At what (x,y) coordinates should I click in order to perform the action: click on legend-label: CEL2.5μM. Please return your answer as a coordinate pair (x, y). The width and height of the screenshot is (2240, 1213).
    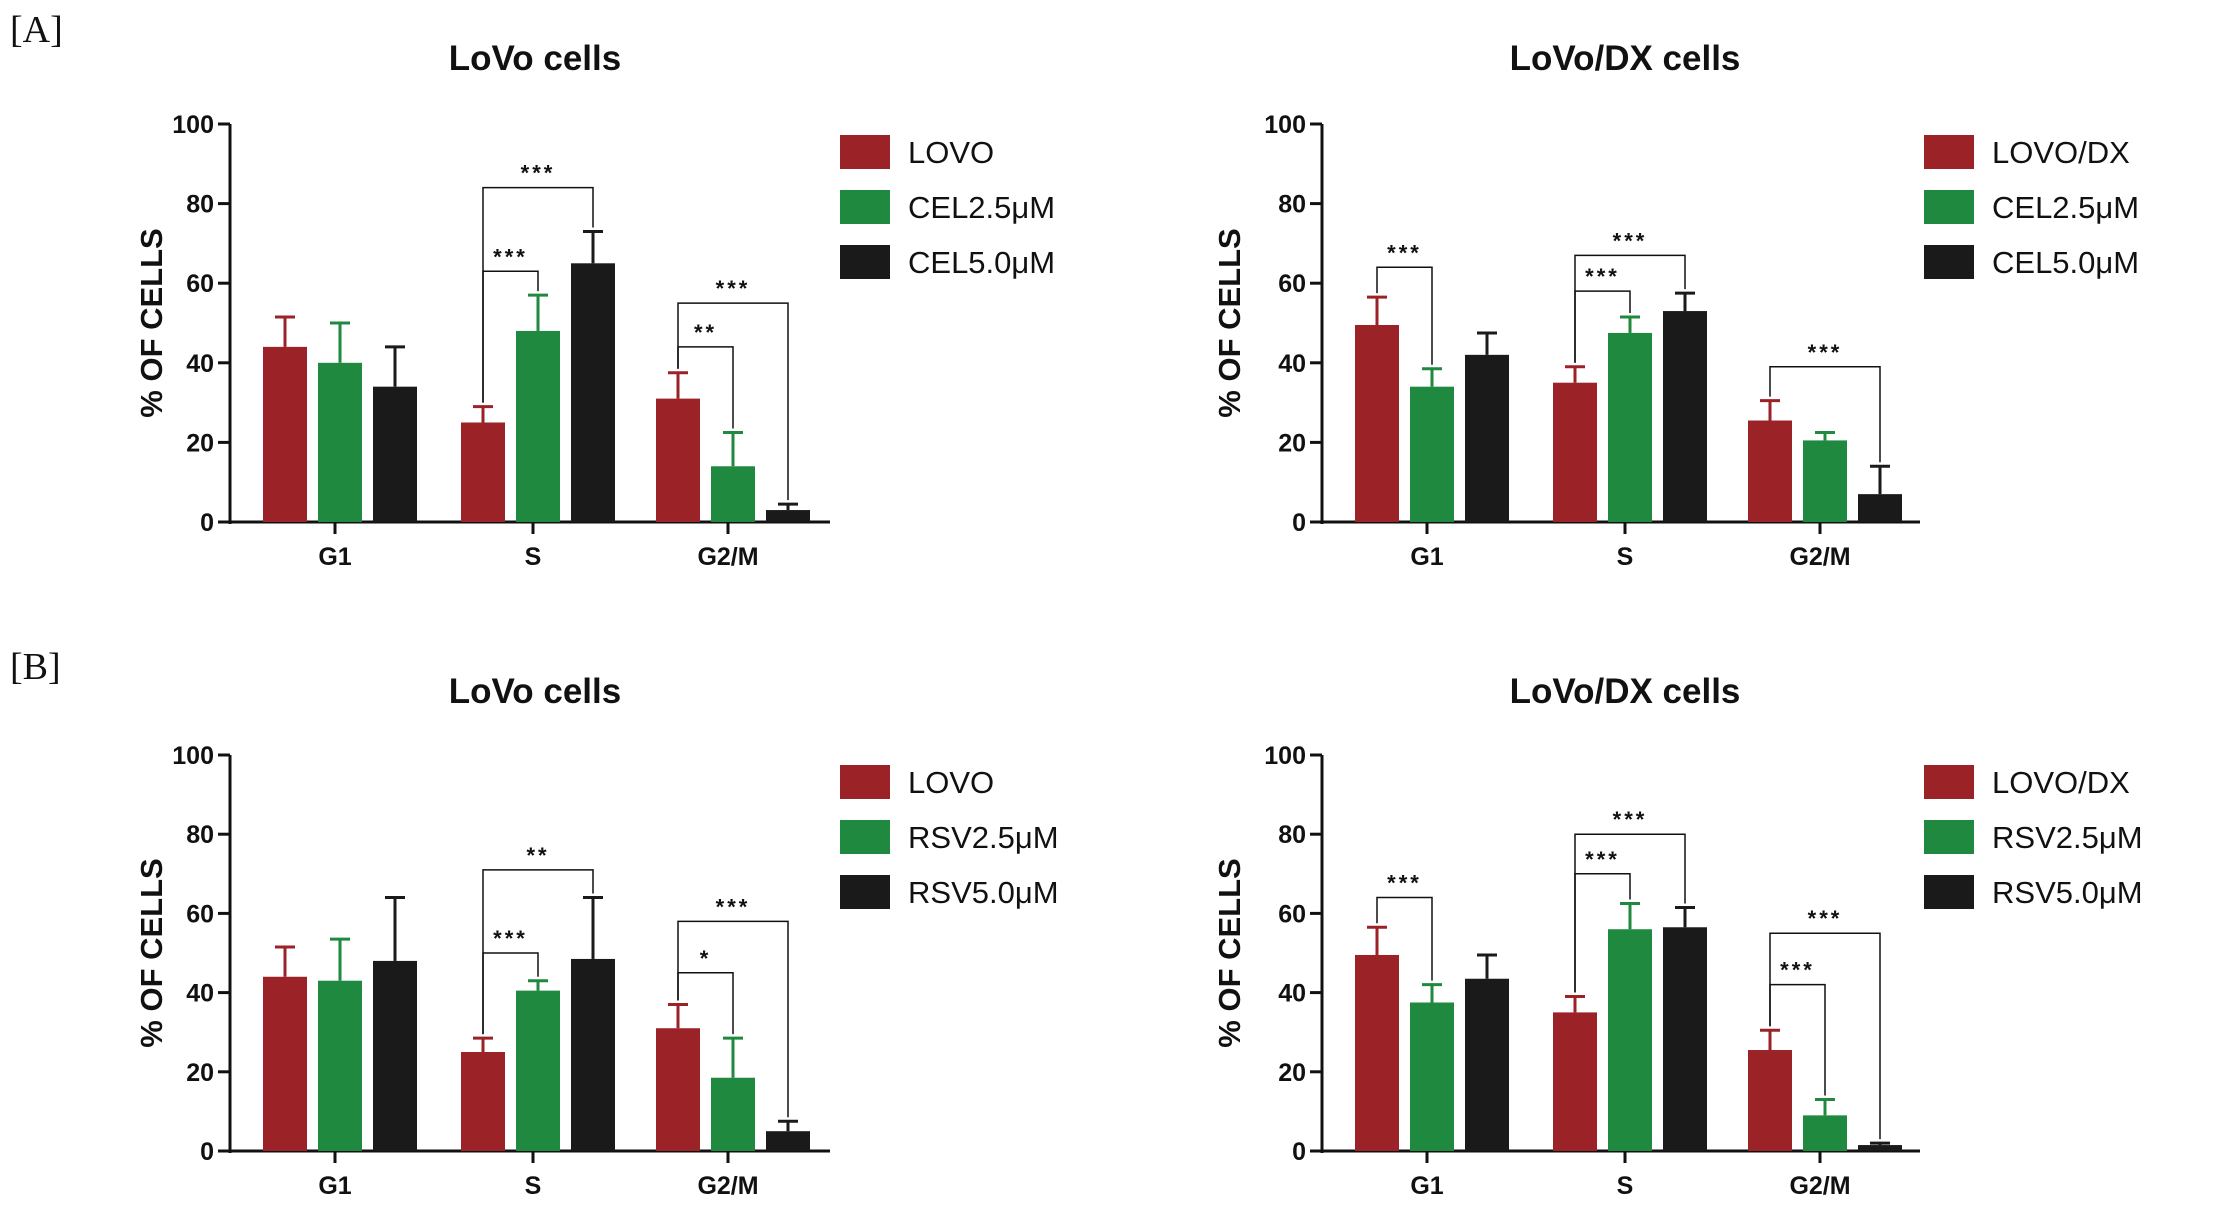
    Looking at the image, I should click on (2065, 207).